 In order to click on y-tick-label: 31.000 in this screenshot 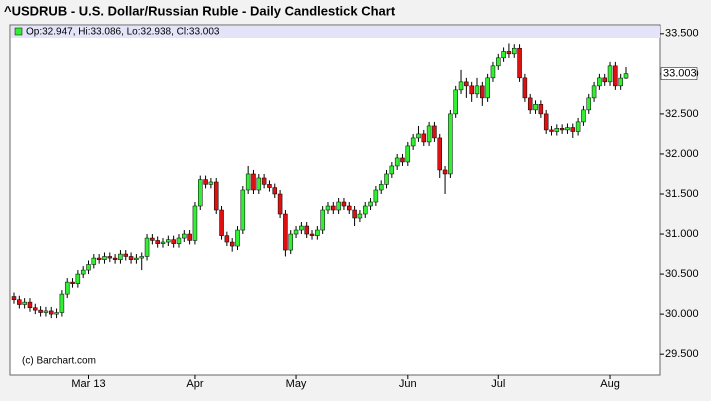, I will do `click(682, 234)`.